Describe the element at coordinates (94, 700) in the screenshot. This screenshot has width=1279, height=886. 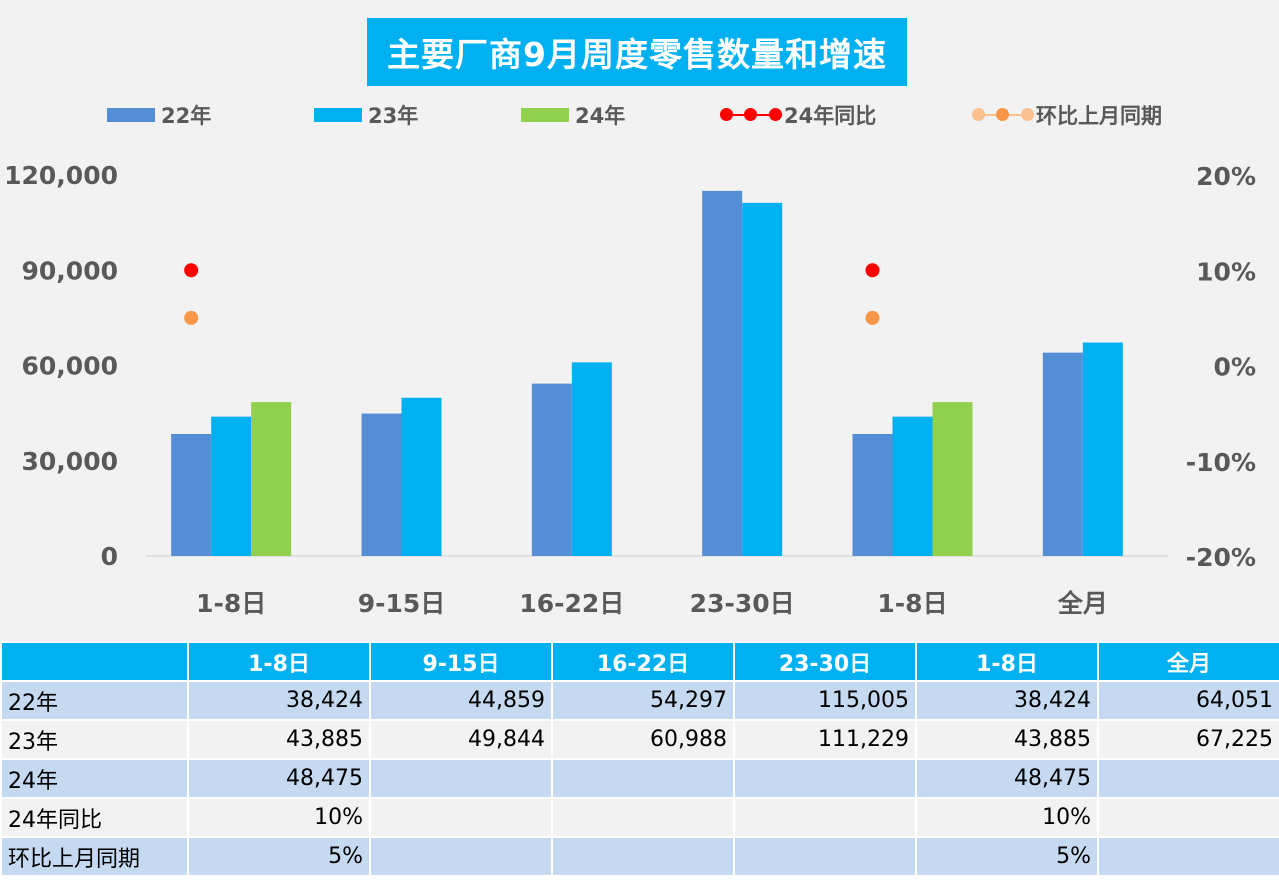
I see `row-label: 22年` at that location.